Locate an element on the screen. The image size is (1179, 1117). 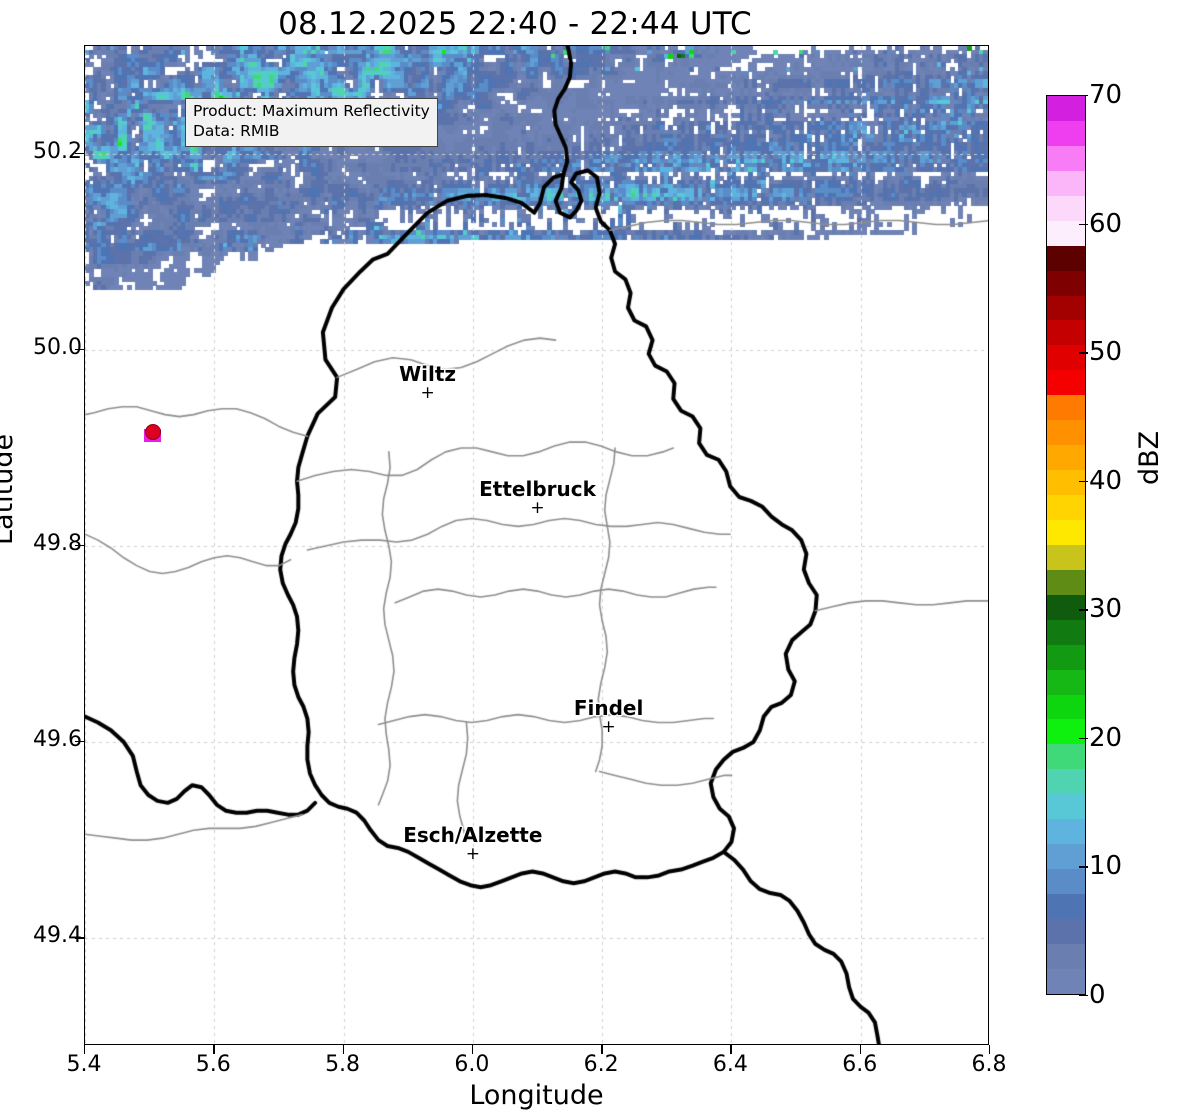
colorbar-tick-label: 20 is located at coordinates (1106, 737).